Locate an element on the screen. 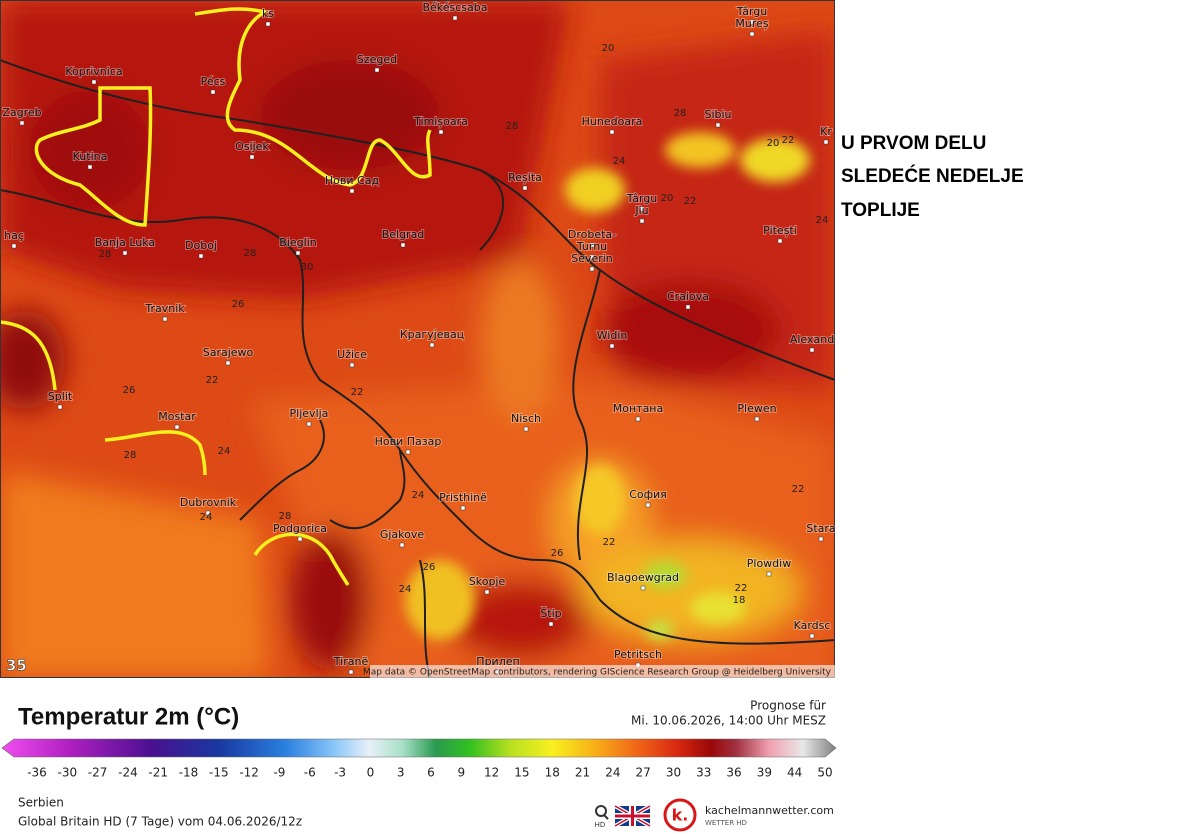  city-label: Pitești is located at coordinates (780, 230).